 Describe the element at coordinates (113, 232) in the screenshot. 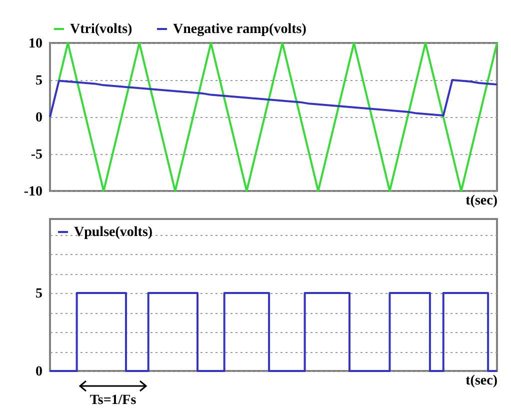

I see `legend-label: Vpulse(volts)` at that location.